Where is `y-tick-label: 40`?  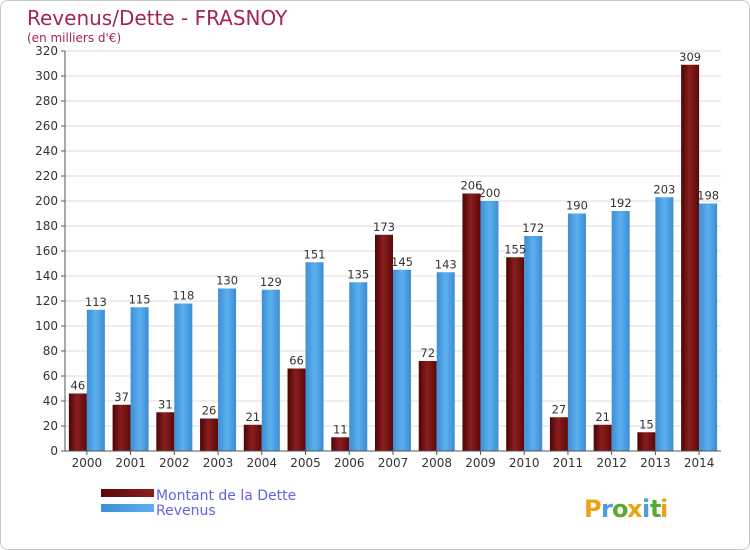 y-tick-label: 40 is located at coordinates (50, 401).